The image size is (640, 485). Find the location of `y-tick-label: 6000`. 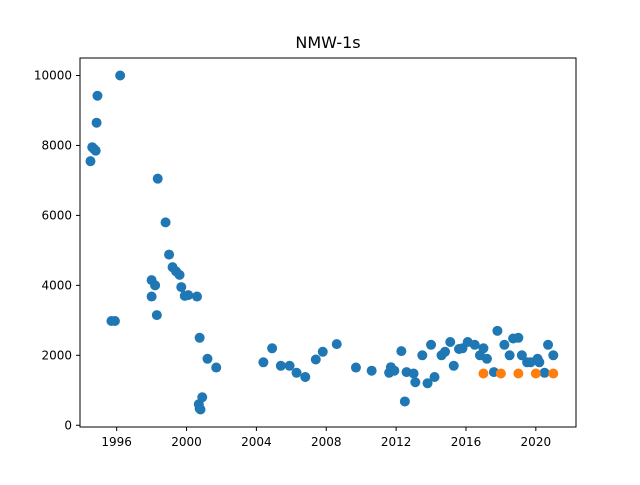

y-tick-label: 6000 is located at coordinates (56, 215).